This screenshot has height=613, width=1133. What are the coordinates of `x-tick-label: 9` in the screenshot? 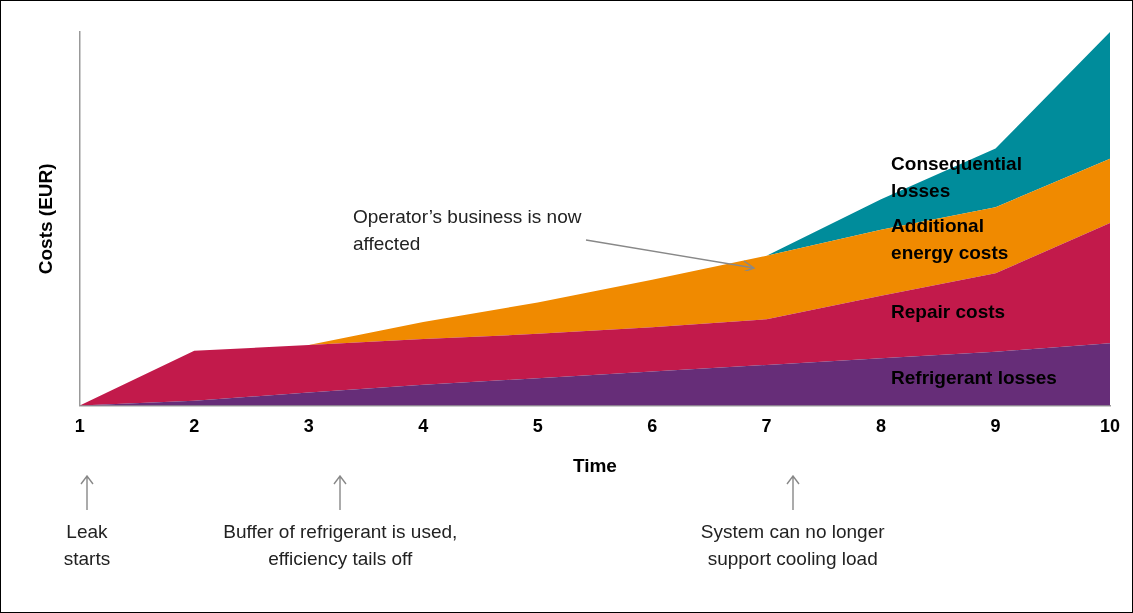 It's located at (995, 426).